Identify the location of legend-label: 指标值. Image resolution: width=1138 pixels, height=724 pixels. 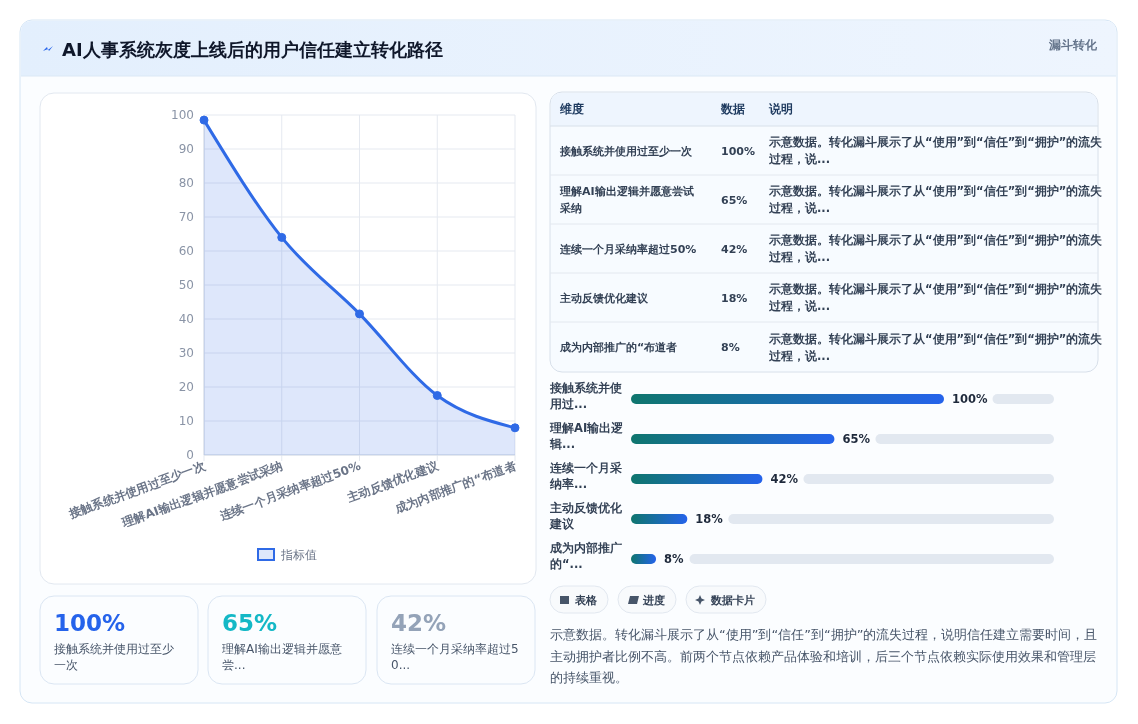
(298, 555).